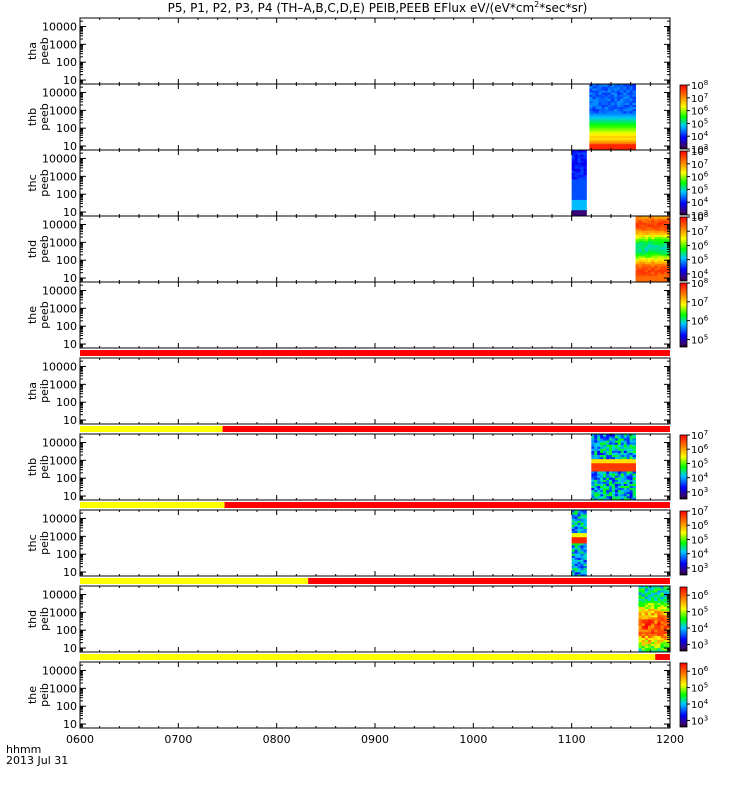  What do you see at coordinates (683, 543) in the screenshot?
I see `colorbar` at bounding box center [683, 543].